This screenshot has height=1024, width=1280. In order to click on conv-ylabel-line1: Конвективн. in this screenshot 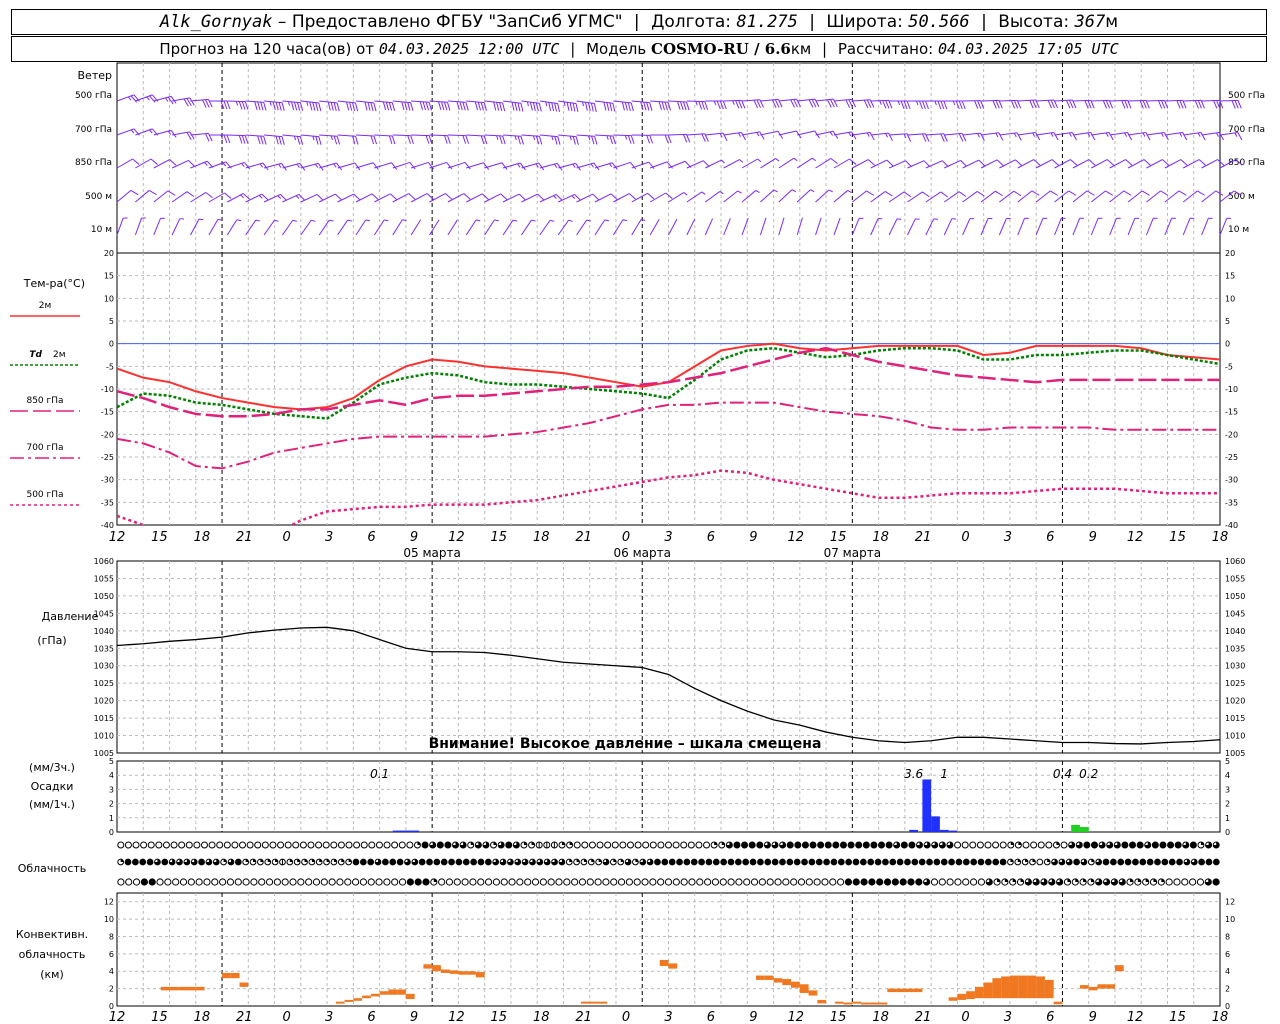, I will do `click(52, 934)`.